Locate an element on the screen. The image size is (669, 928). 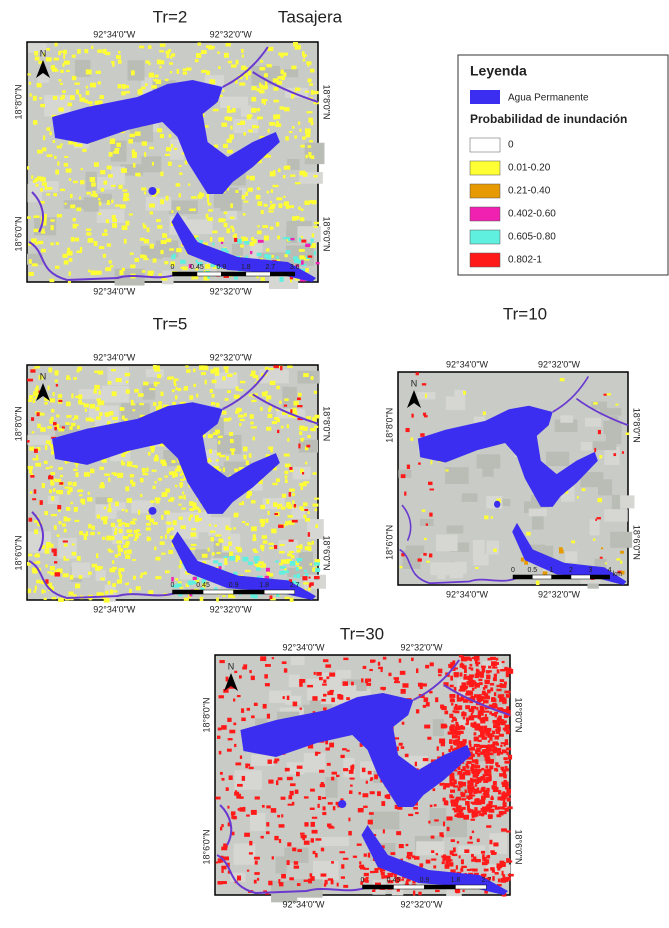
legend-label: 0 is located at coordinates (511, 145).